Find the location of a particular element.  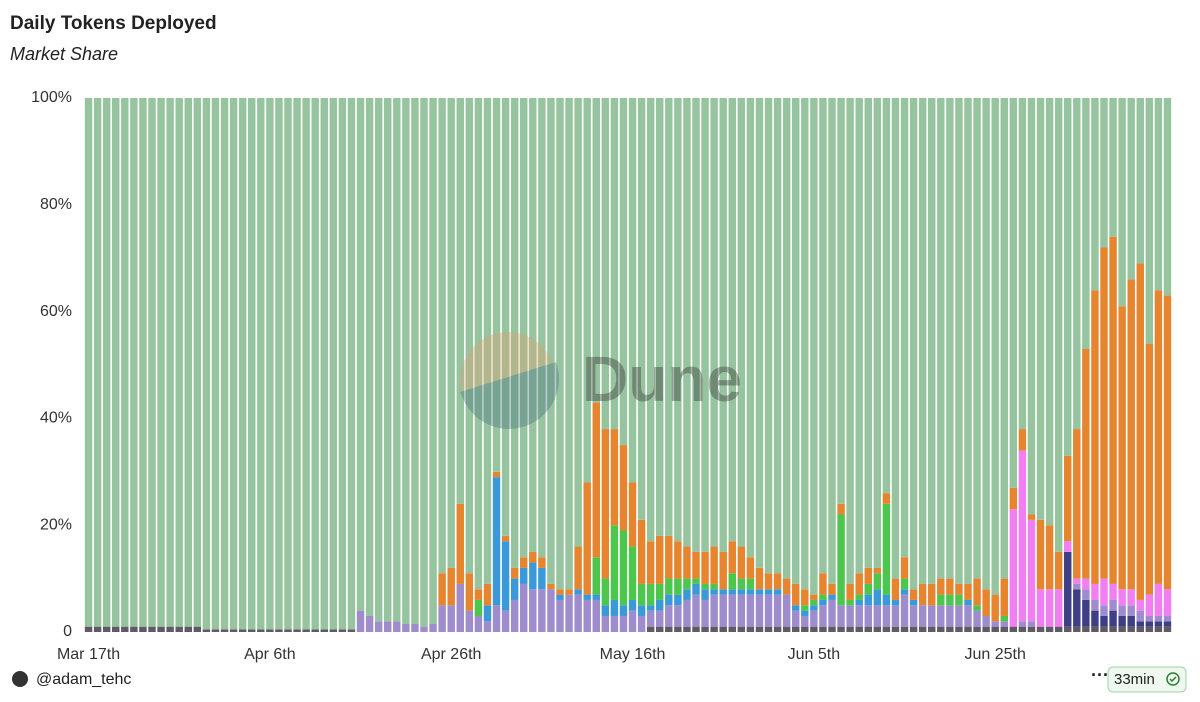

updated-icon is located at coordinates (1173, 679).